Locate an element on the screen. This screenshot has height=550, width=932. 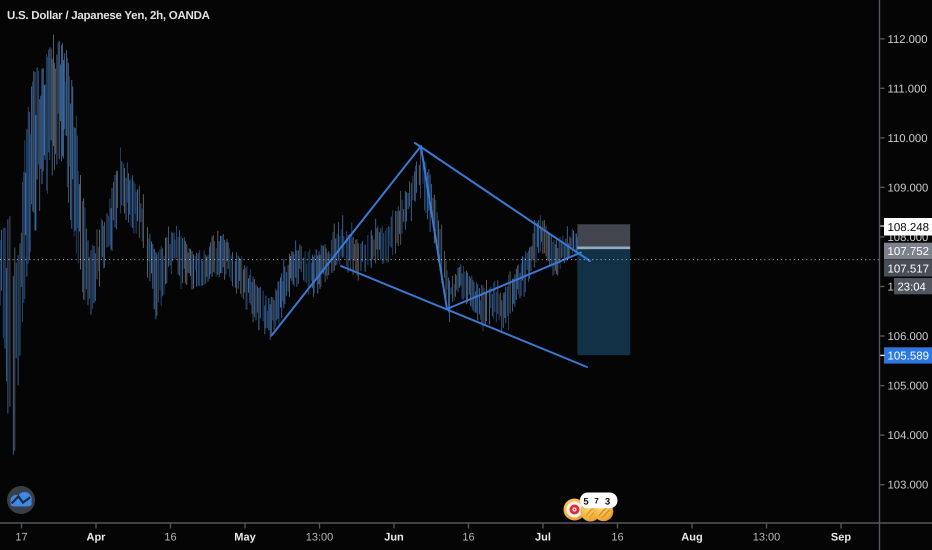
svg-text: May is located at coordinates (245, 538).